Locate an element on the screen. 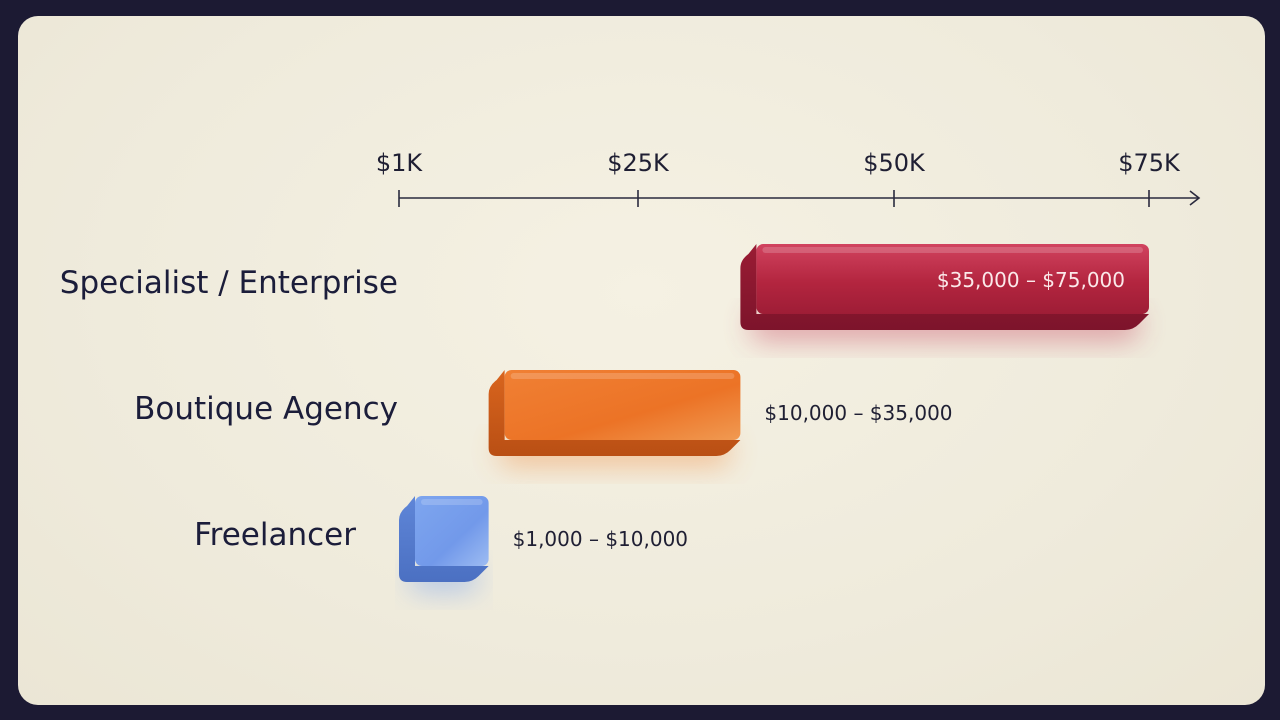 The image size is (1280, 720). bar-boutique-agency-side is located at coordinates (614, 413).